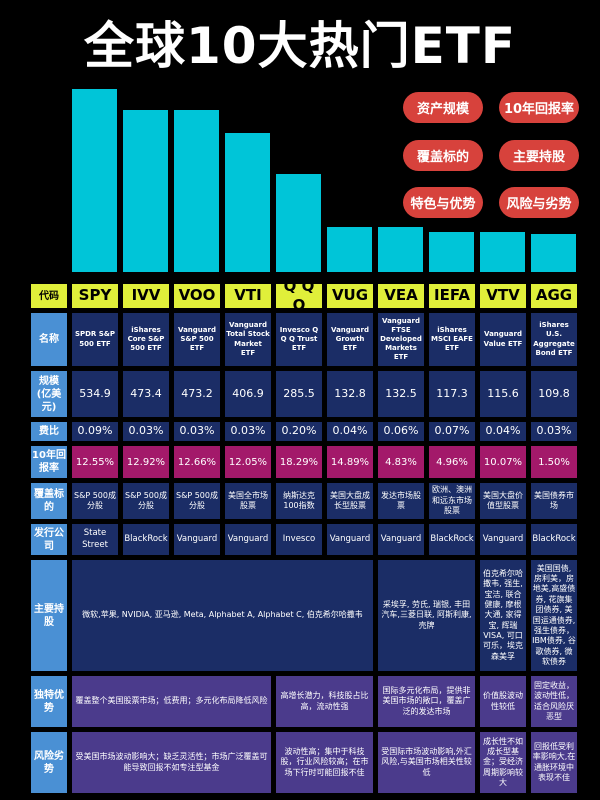  I want to click on etf-name: Vanguard Growth ETF, so click(350, 339).